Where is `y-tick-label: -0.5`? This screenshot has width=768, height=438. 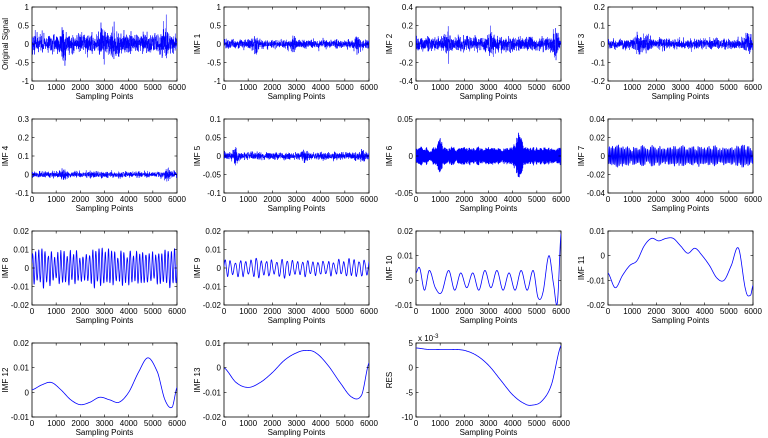 y-tick-label: -0.5 is located at coordinates (214, 63).